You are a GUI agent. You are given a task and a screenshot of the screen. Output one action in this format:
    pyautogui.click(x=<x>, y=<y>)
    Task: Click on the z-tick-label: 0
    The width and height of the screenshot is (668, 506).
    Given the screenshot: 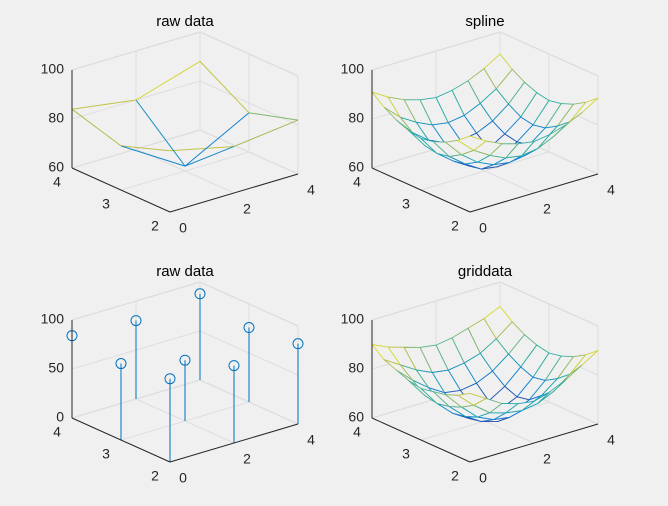 What is the action you would take?
    pyautogui.click(x=60, y=417)
    